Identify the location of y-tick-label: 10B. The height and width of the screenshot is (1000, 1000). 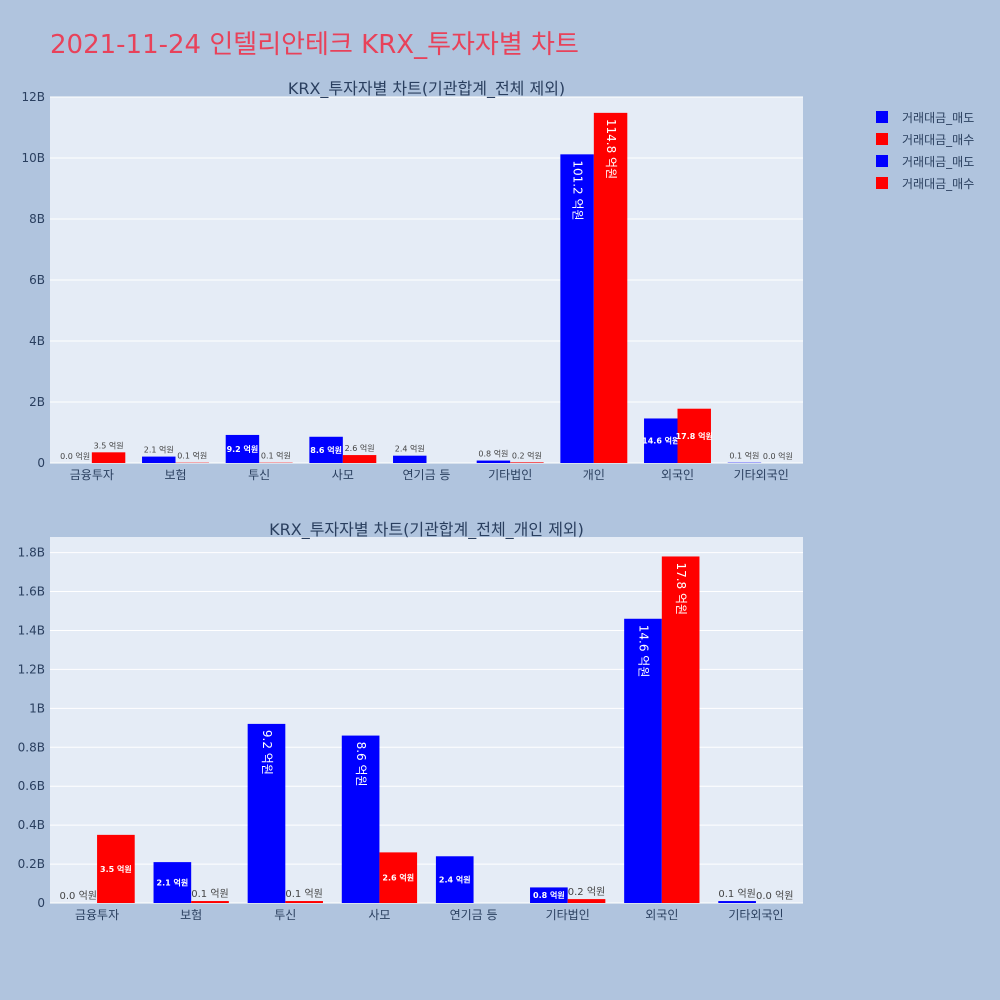
(33, 158).